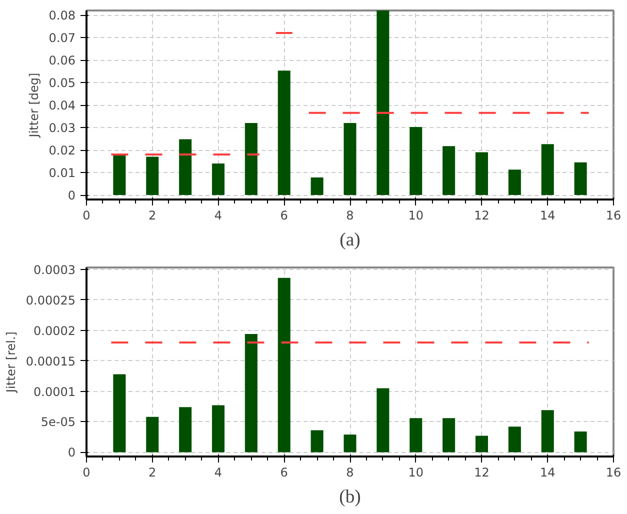  I want to click on y-tick-label: 5e-05, so click(58, 422).